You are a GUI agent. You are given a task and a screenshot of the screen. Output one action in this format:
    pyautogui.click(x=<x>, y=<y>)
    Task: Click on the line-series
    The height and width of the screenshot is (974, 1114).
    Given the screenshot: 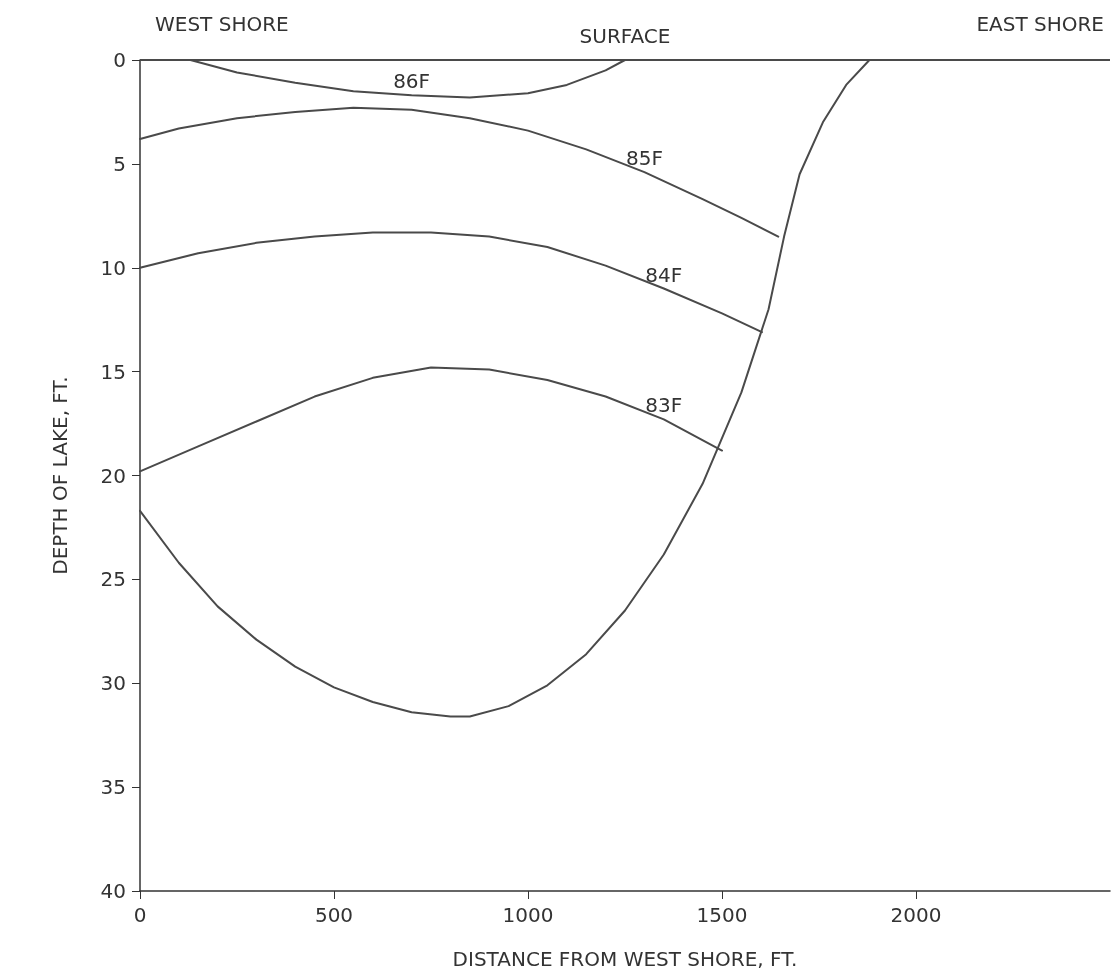 What is the action you would take?
    pyautogui.click(x=459, y=172)
    